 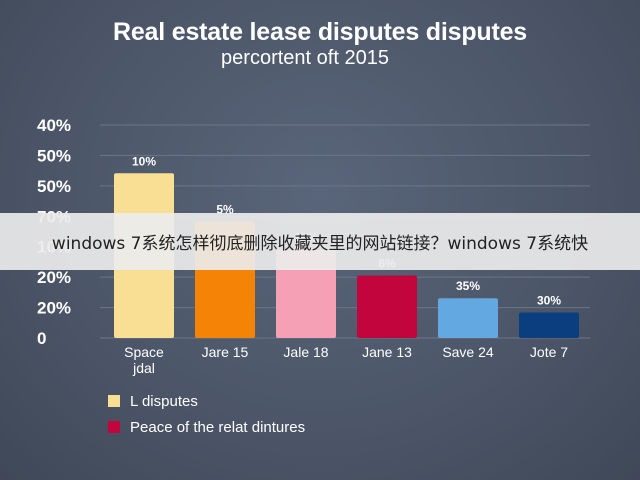 What do you see at coordinates (387, 352) in the screenshot?
I see `x-tick-label: Jane 13` at bounding box center [387, 352].